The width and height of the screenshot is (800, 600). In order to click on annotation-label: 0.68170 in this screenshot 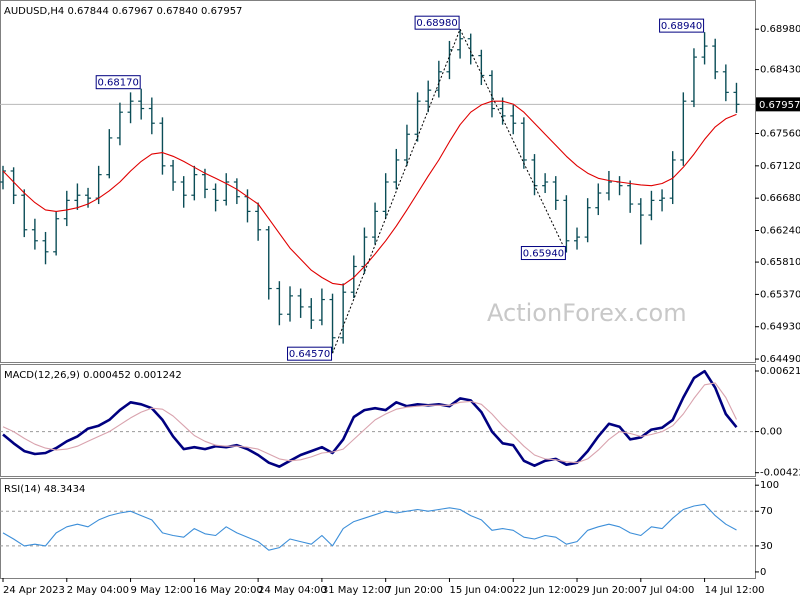, I will do `click(118, 83)`.